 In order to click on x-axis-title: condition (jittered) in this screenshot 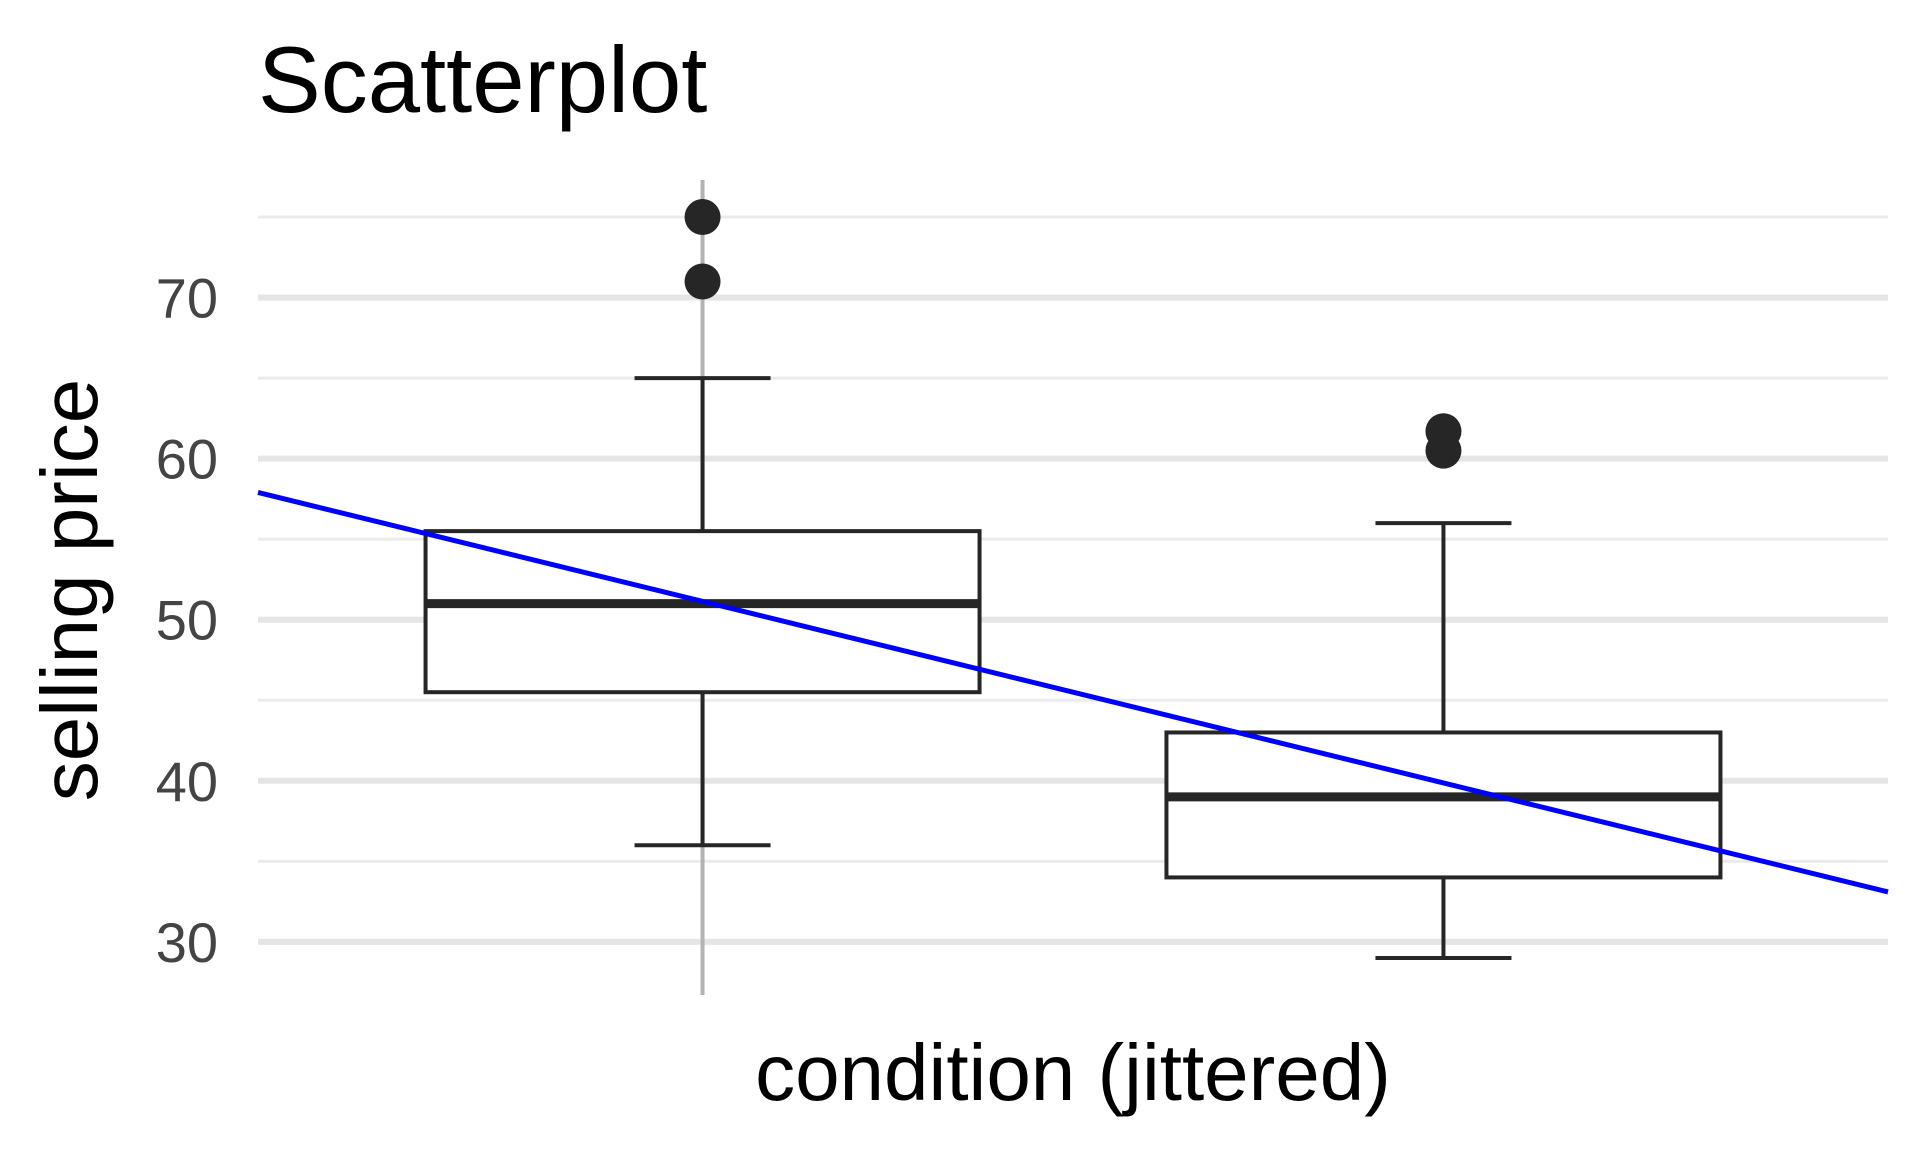, I will do `click(1073, 1072)`.